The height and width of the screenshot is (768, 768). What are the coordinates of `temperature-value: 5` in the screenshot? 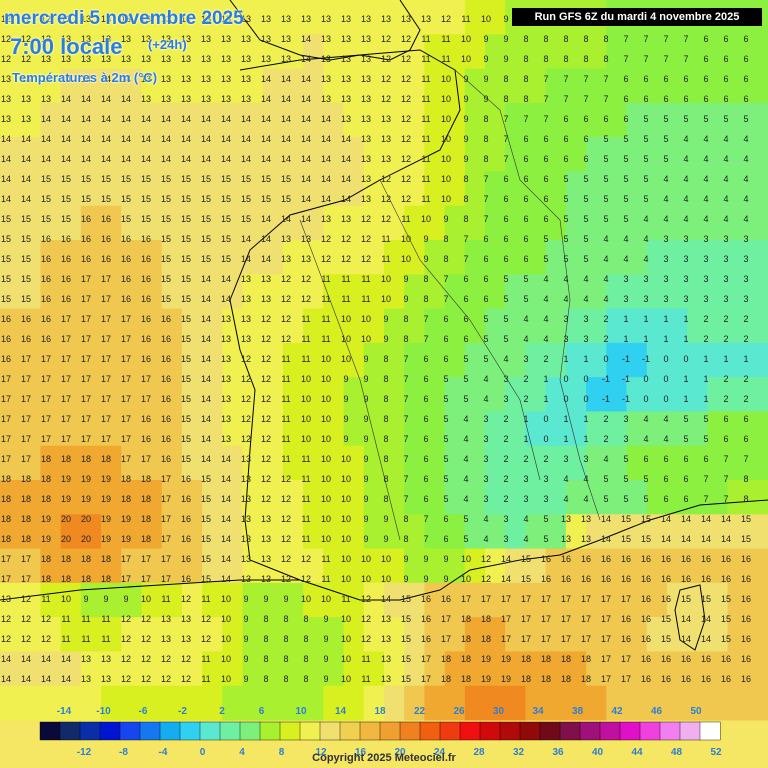 It's located at (605, 219).